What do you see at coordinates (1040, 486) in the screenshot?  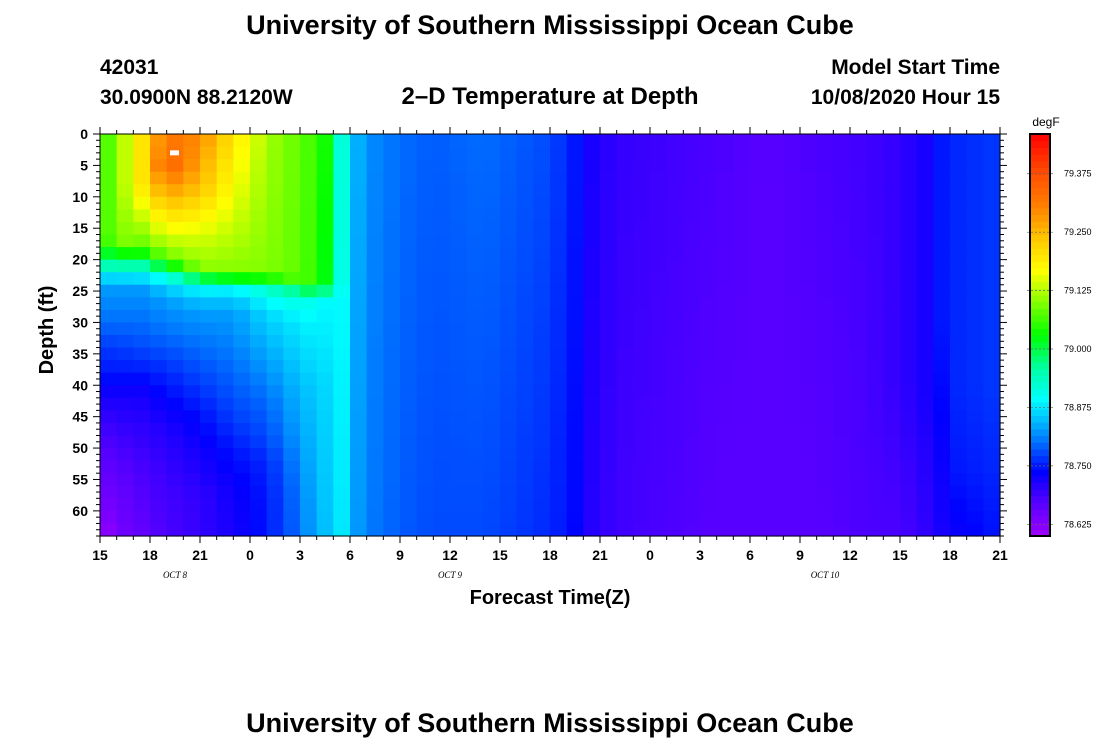 I see `colorbar-segment` at bounding box center [1040, 486].